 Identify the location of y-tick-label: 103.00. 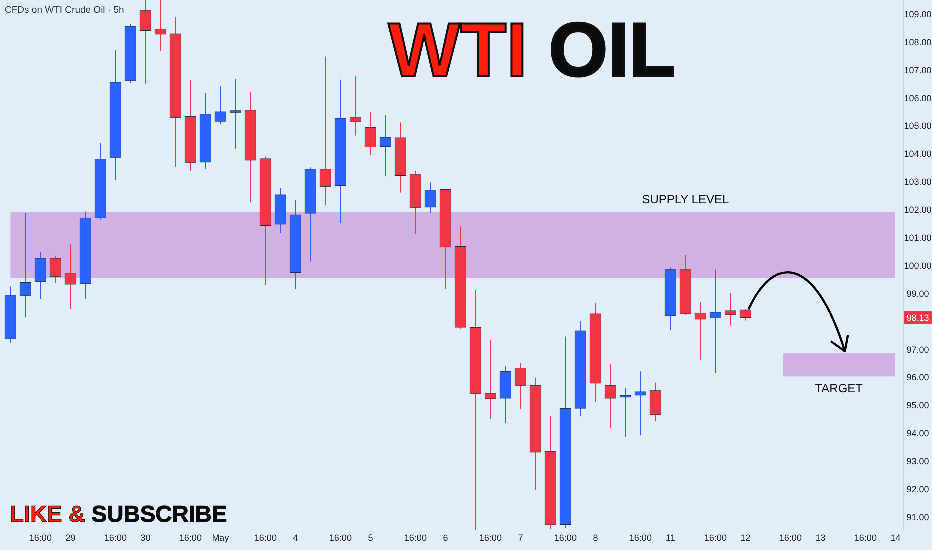
(918, 182).